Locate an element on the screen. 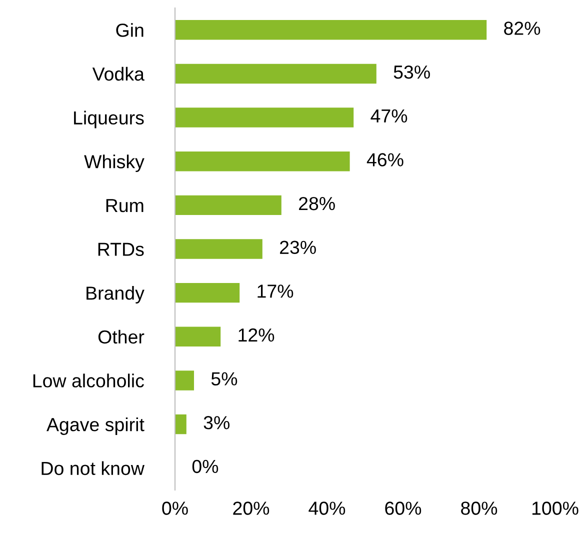  x-tick-label: 60% is located at coordinates (403, 508).